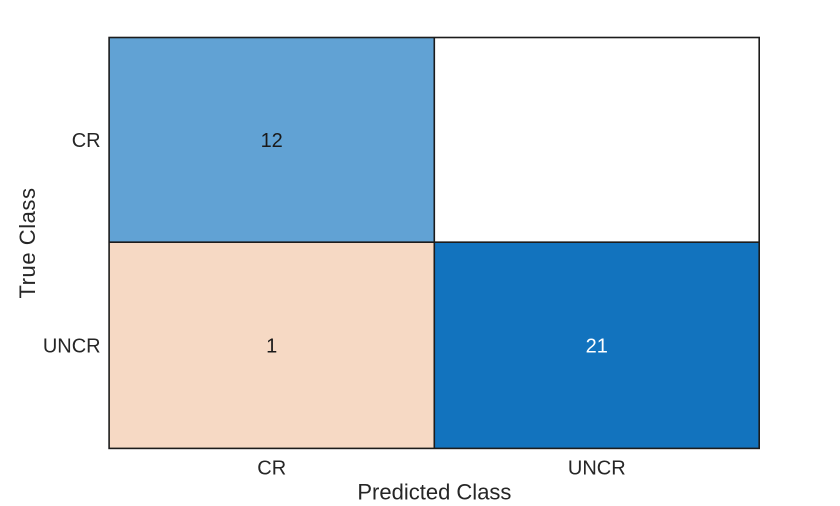 This screenshot has width=840, height=506. What do you see at coordinates (434, 492) in the screenshot?
I see `svg-text: Predicted Class` at bounding box center [434, 492].